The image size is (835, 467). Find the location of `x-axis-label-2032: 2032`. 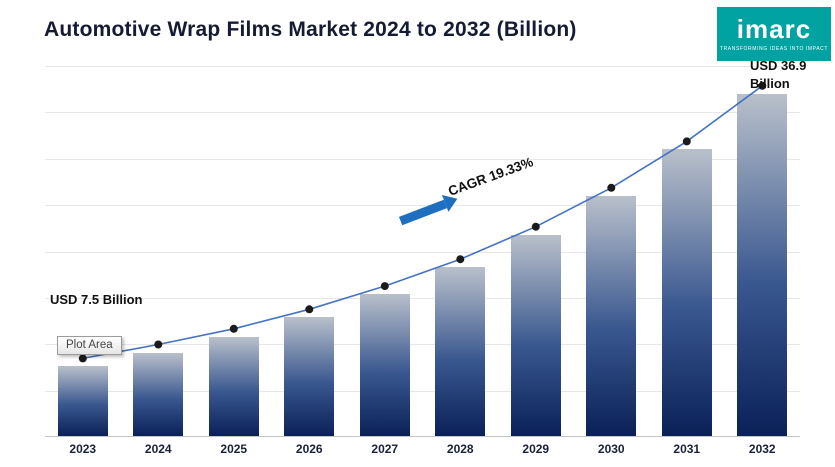

x-axis-label-2032: 2032 is located at coordinates (762, 449).